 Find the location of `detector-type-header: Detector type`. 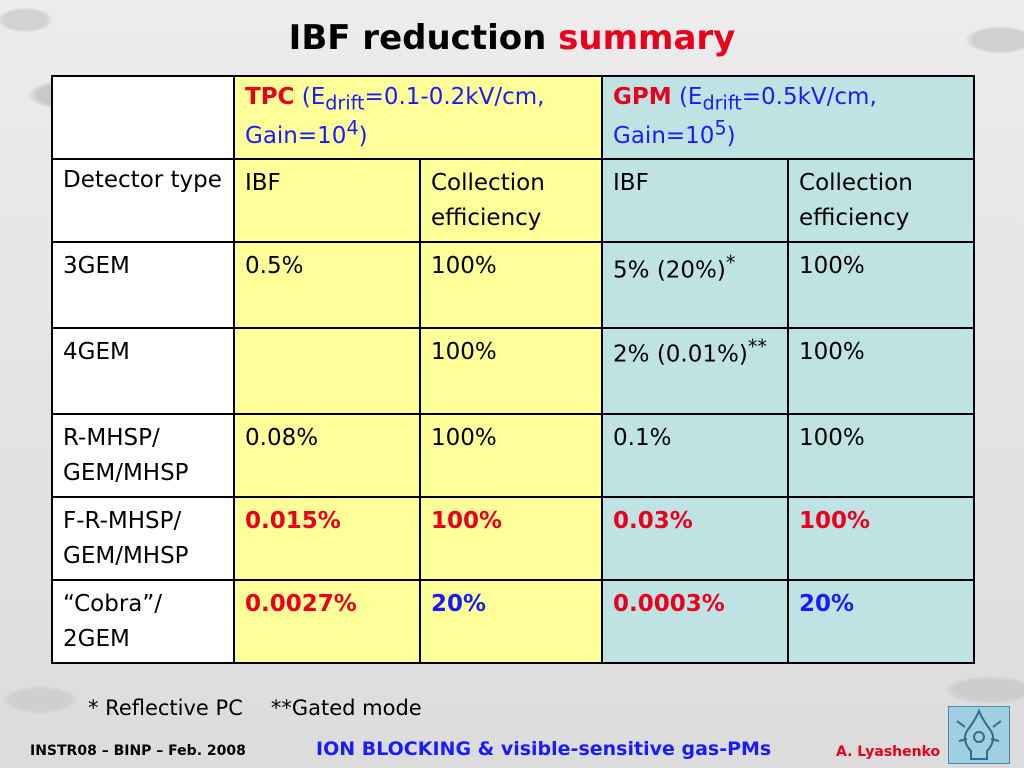

detector-type-header: Detector type is located at coordinates (143, 201).